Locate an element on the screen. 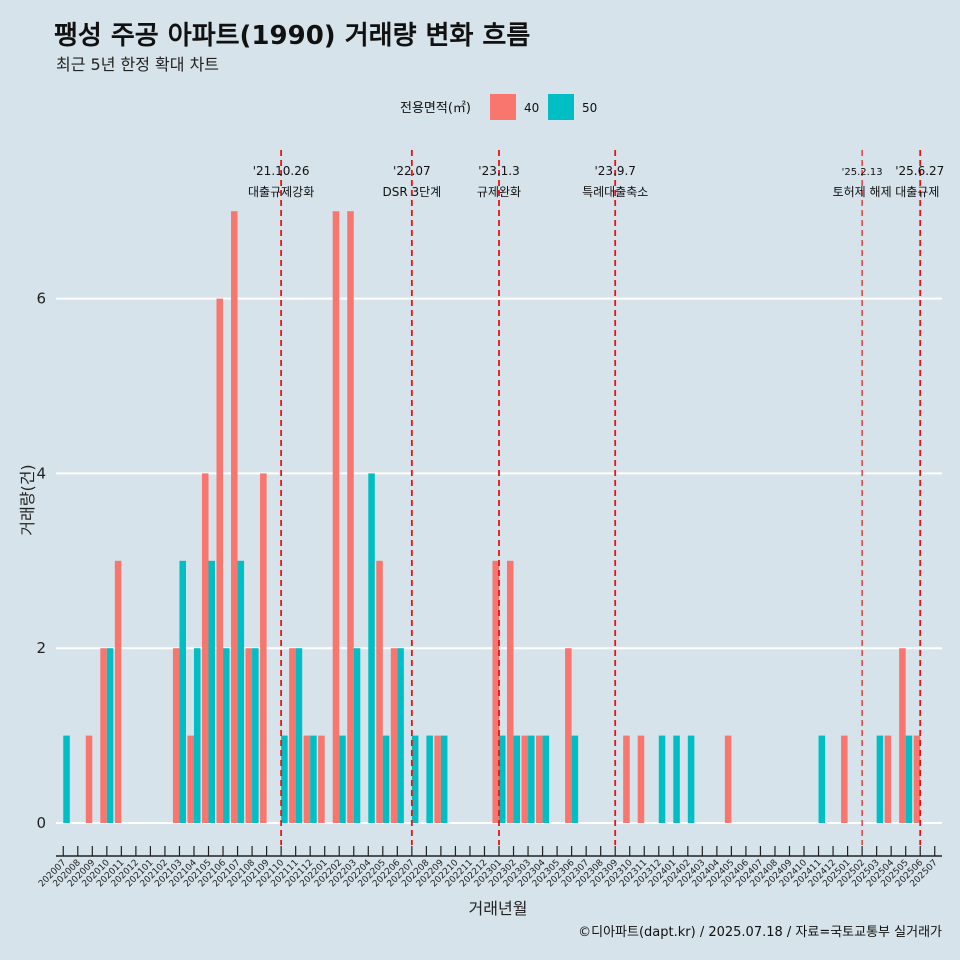 The image size is (960, 960). legend-label-40: 40 is located at coordinates (531, 108).